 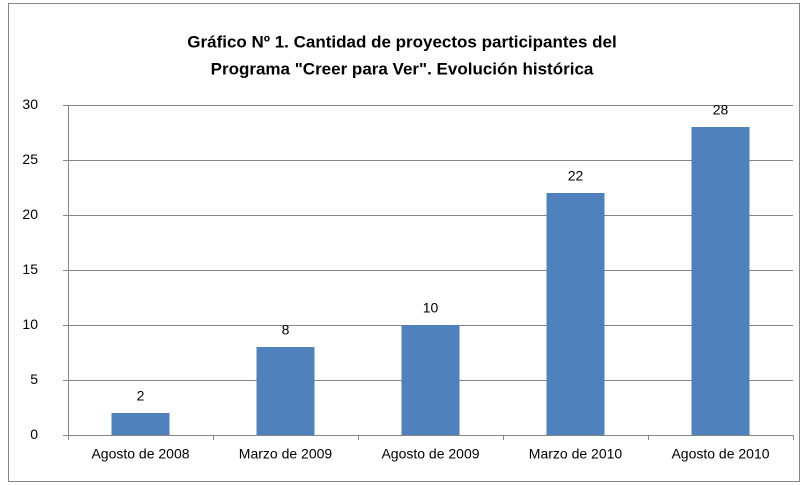 I want to click on x-tick-label: Agosto de 2008, so click(x=140, y=454).